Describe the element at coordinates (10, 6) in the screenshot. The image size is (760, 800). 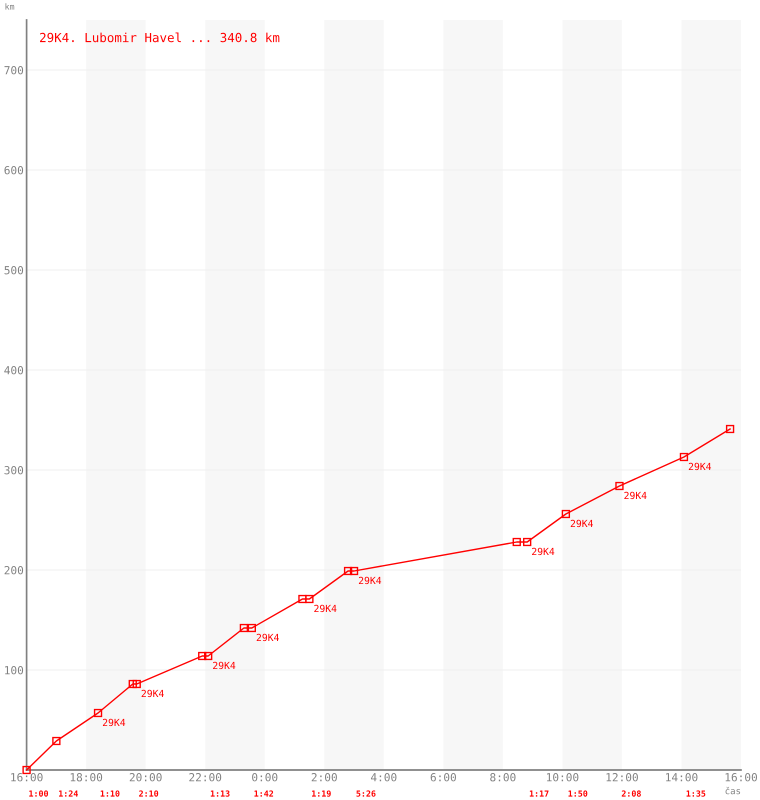
I see `y-axis-title: km` at that location.